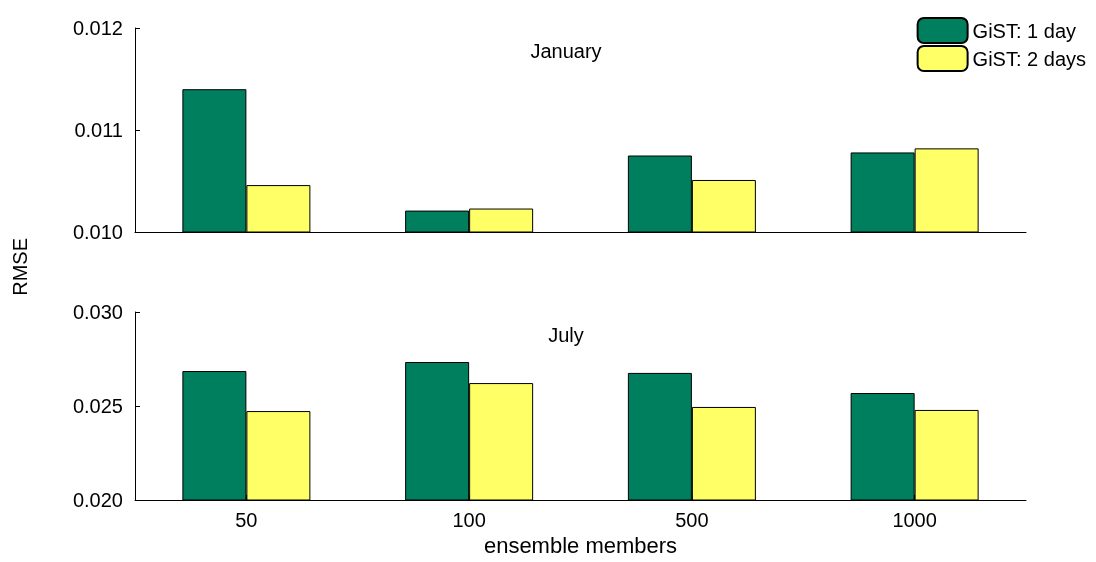 Image resolution: width=1096 pixels, height=562 pixels. I want to click on y-tick-label: 0.030, so click(97, 312).